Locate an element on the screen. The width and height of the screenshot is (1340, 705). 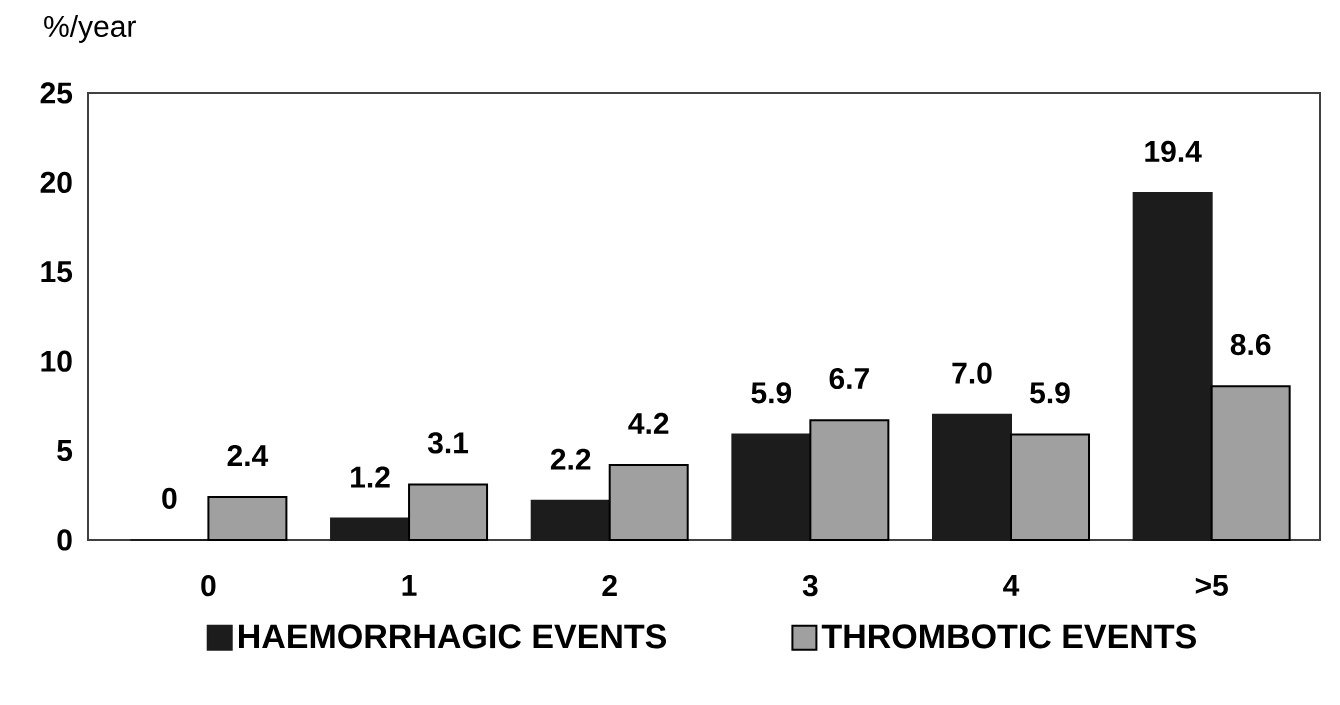
x-tick-label: 1 is located at coordinates (409, 585).